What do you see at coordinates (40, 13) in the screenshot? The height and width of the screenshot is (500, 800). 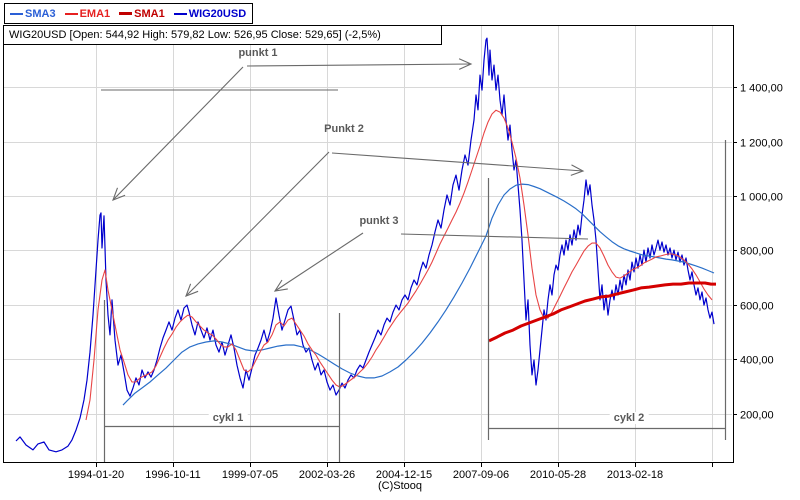 I see `legend-label: SMA3` at bounding box center [40, 13].